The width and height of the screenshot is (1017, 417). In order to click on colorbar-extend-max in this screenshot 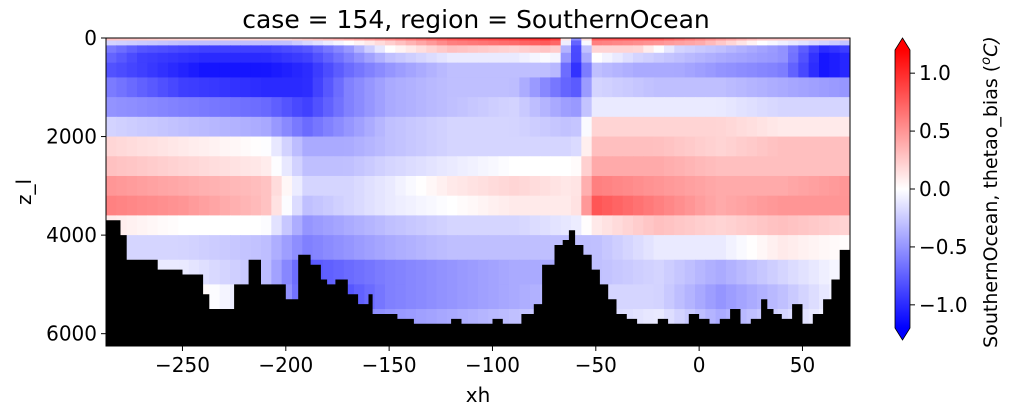, I will do `click(902, 44)`.